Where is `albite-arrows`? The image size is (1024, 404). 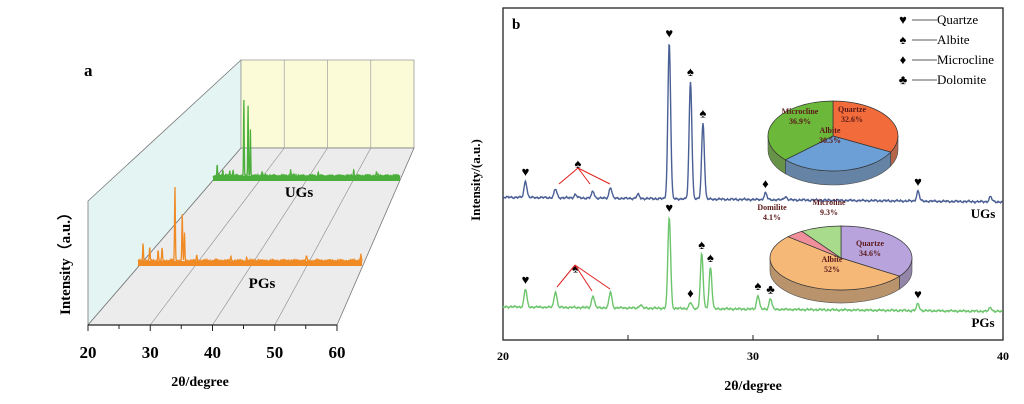
albite-arrows is located at coordinates (583, 229).